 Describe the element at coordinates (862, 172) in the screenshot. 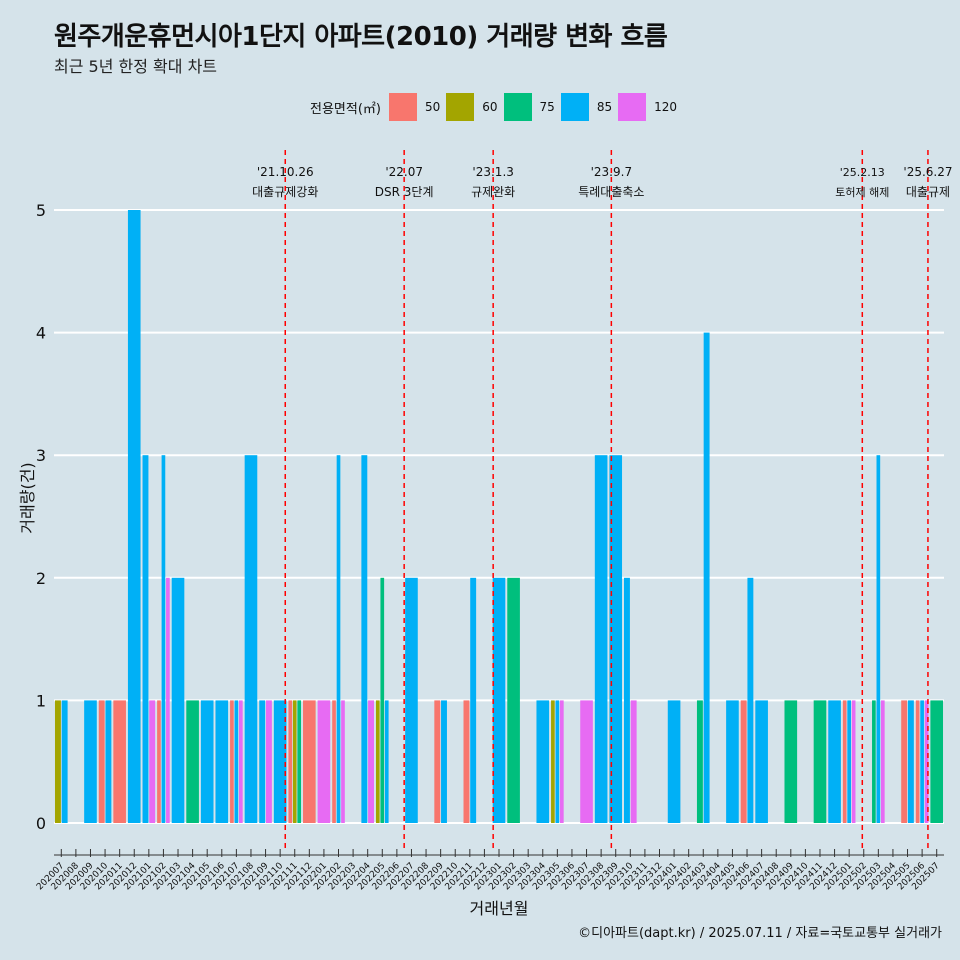

I see `event-date-4: '25.2.13` at that location.